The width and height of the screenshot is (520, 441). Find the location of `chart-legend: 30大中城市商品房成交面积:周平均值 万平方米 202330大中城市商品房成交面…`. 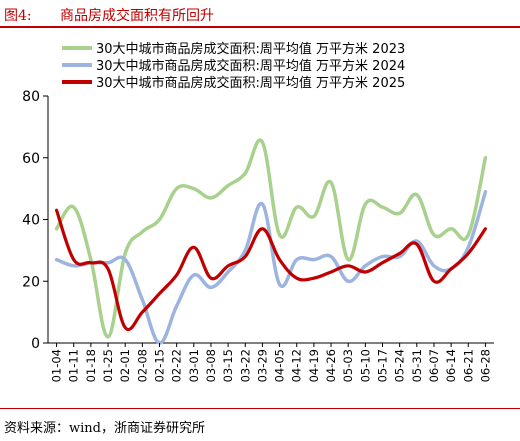

chart-legend: 30大中城市商品房成交面积:周平均值 万平方米 202330大中城市商品房成交面… is located at coordinates (233, 66).